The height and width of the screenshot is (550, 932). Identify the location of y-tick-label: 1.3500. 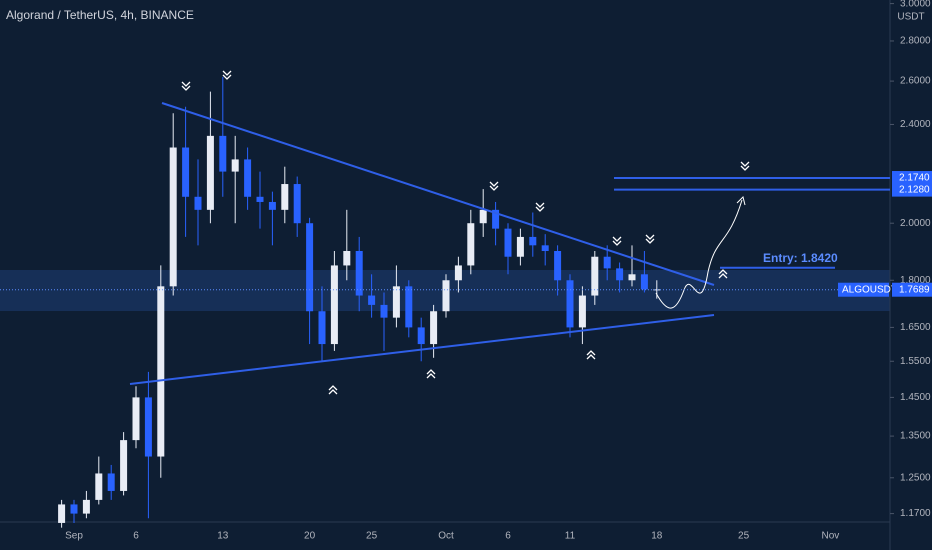
(915, 436).